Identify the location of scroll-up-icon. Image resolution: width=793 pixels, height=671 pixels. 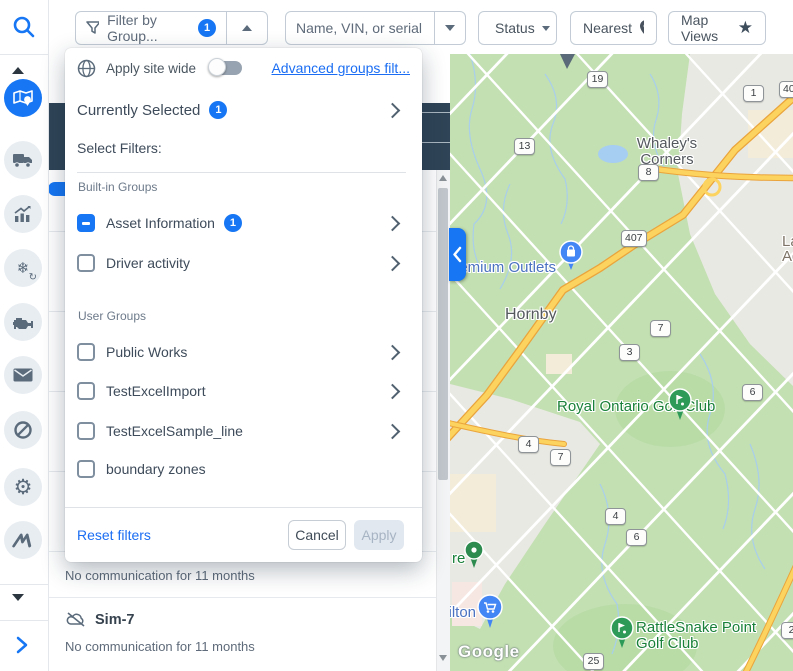
(443, 178).